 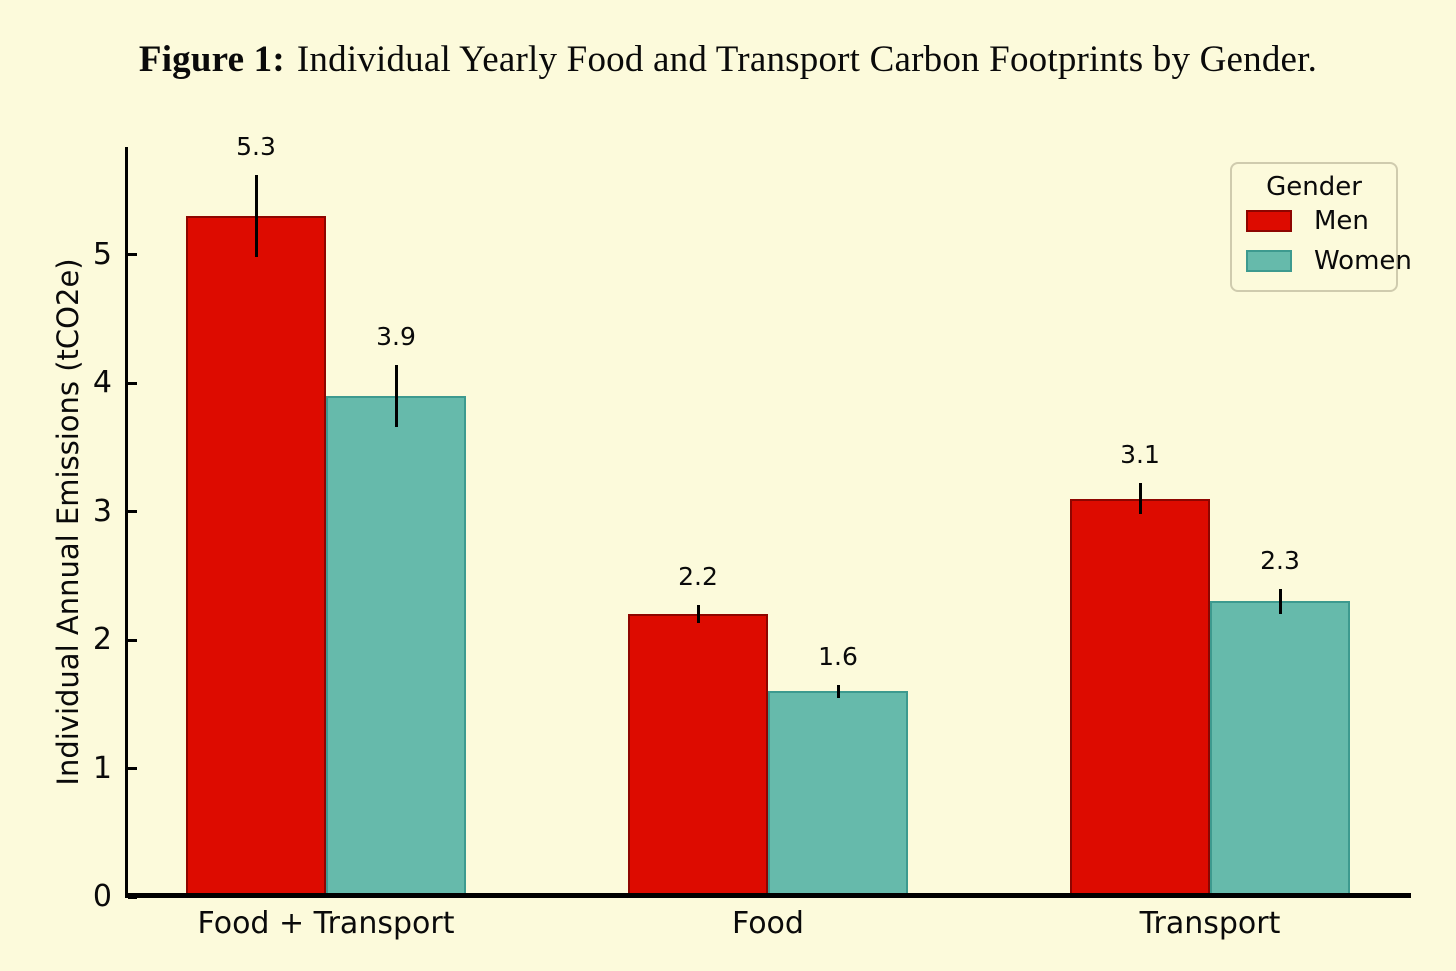 I want to click on legend-rows: Men Women, so click(x=1322, y=241).